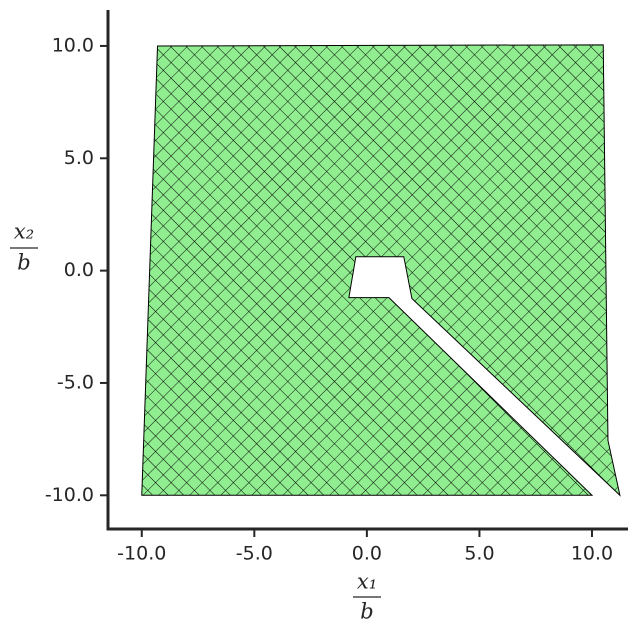 The height and width of the screenshot is (630, 639). What do you see at coordinates (79, 158) in the screenshot?
I see `y-tick-label: 5.0` at bounding box center [79, 158].